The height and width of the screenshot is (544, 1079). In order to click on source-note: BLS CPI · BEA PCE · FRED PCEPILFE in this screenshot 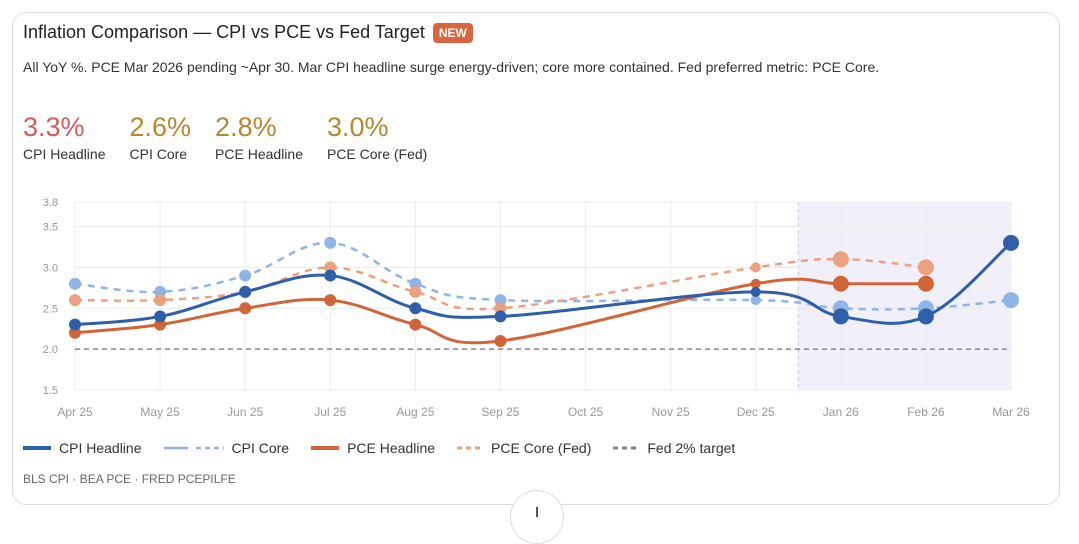, I will do `click(129, 479)`.